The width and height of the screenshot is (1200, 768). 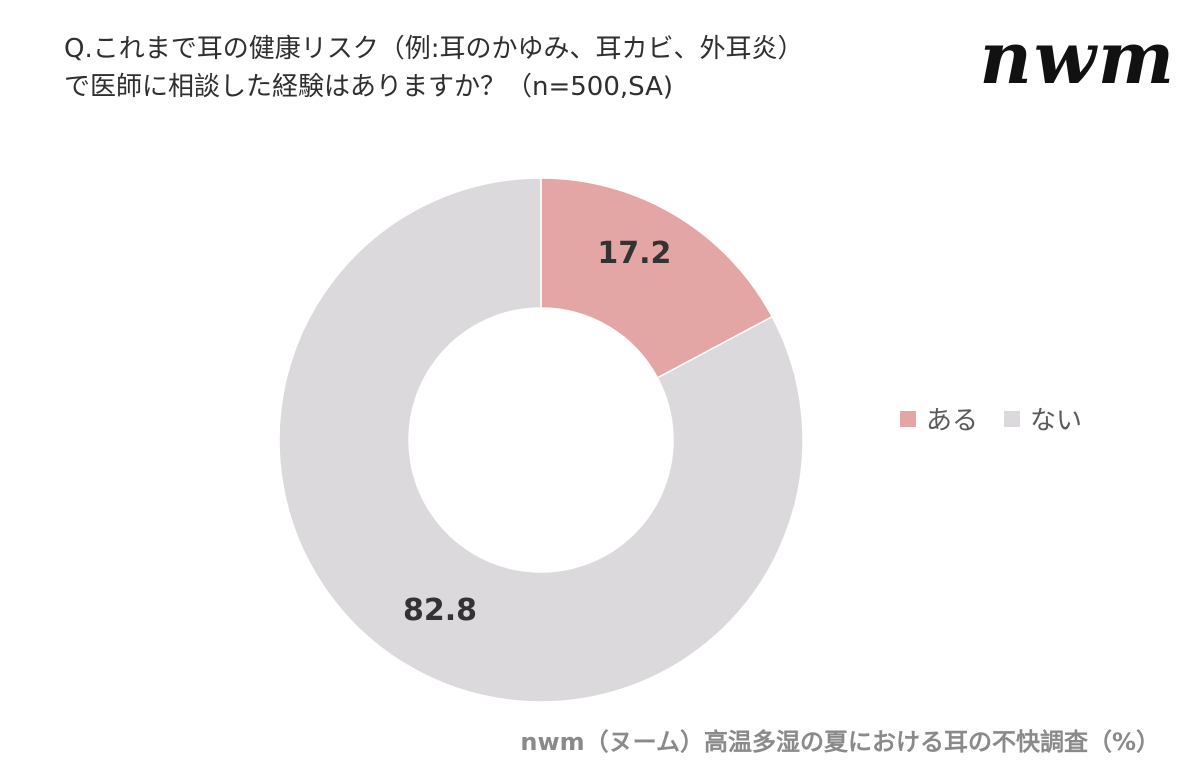 I want to click on legend-swatch-aru, so click(x=908, y=418).